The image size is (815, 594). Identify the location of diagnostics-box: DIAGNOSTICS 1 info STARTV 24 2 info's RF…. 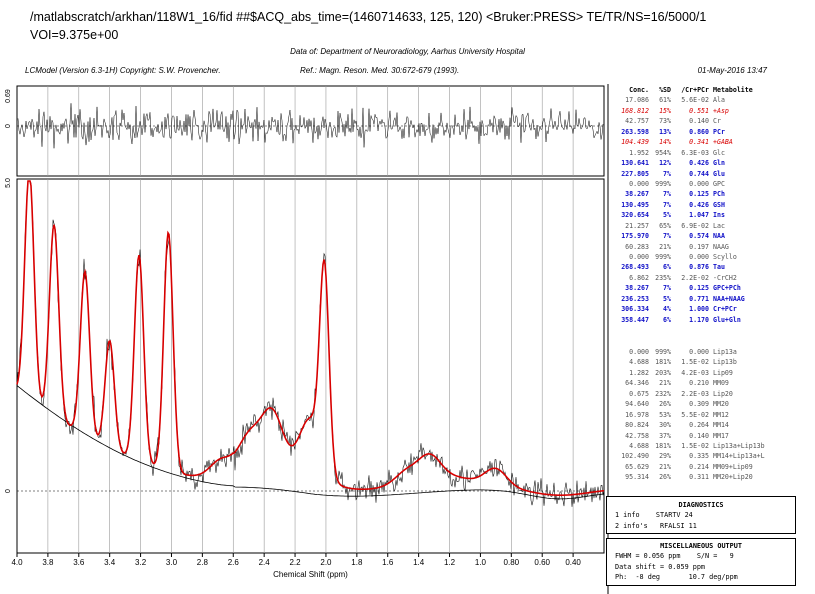
(701, 515).